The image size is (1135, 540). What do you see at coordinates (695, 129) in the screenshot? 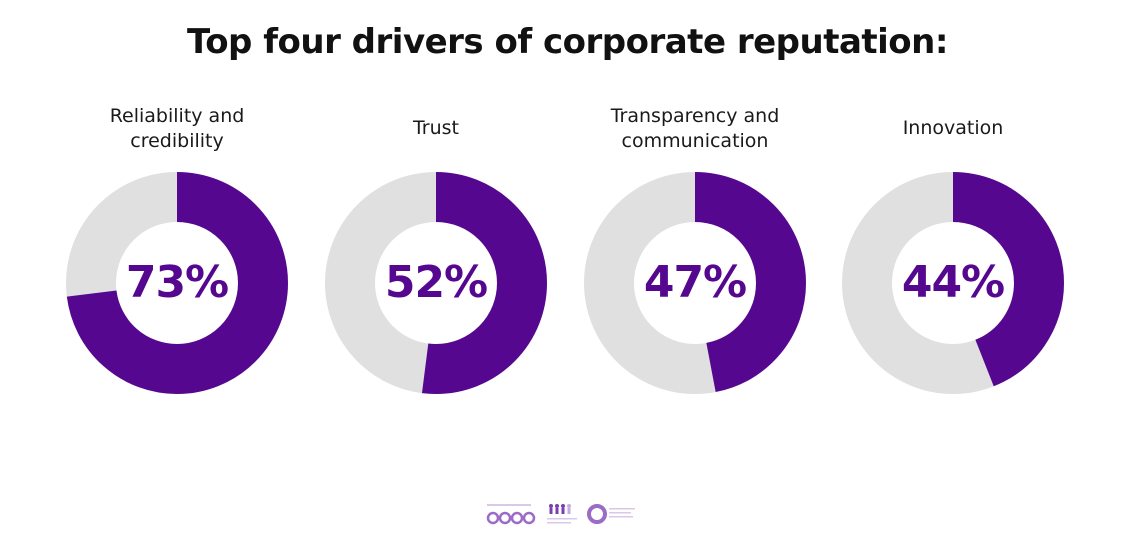
I see `driver-label-transparency: Transparency and communication` at bounding box center [695, 129].